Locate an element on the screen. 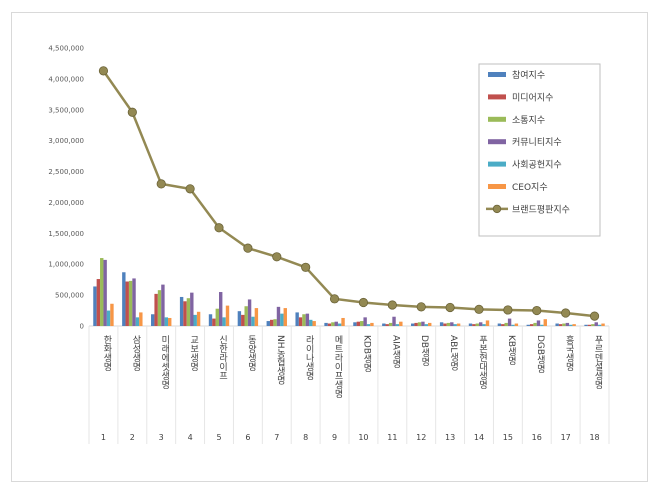 Image resolution: width=660 pixels, height=492 pixels. category-label: 동양생명 is located at coordinates (251, 353).